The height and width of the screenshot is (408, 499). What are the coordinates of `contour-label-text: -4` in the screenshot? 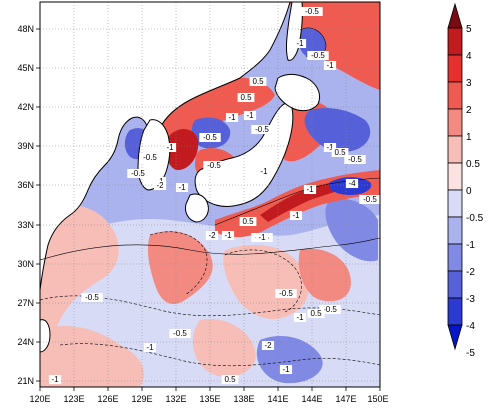 It's located at (352, 183).